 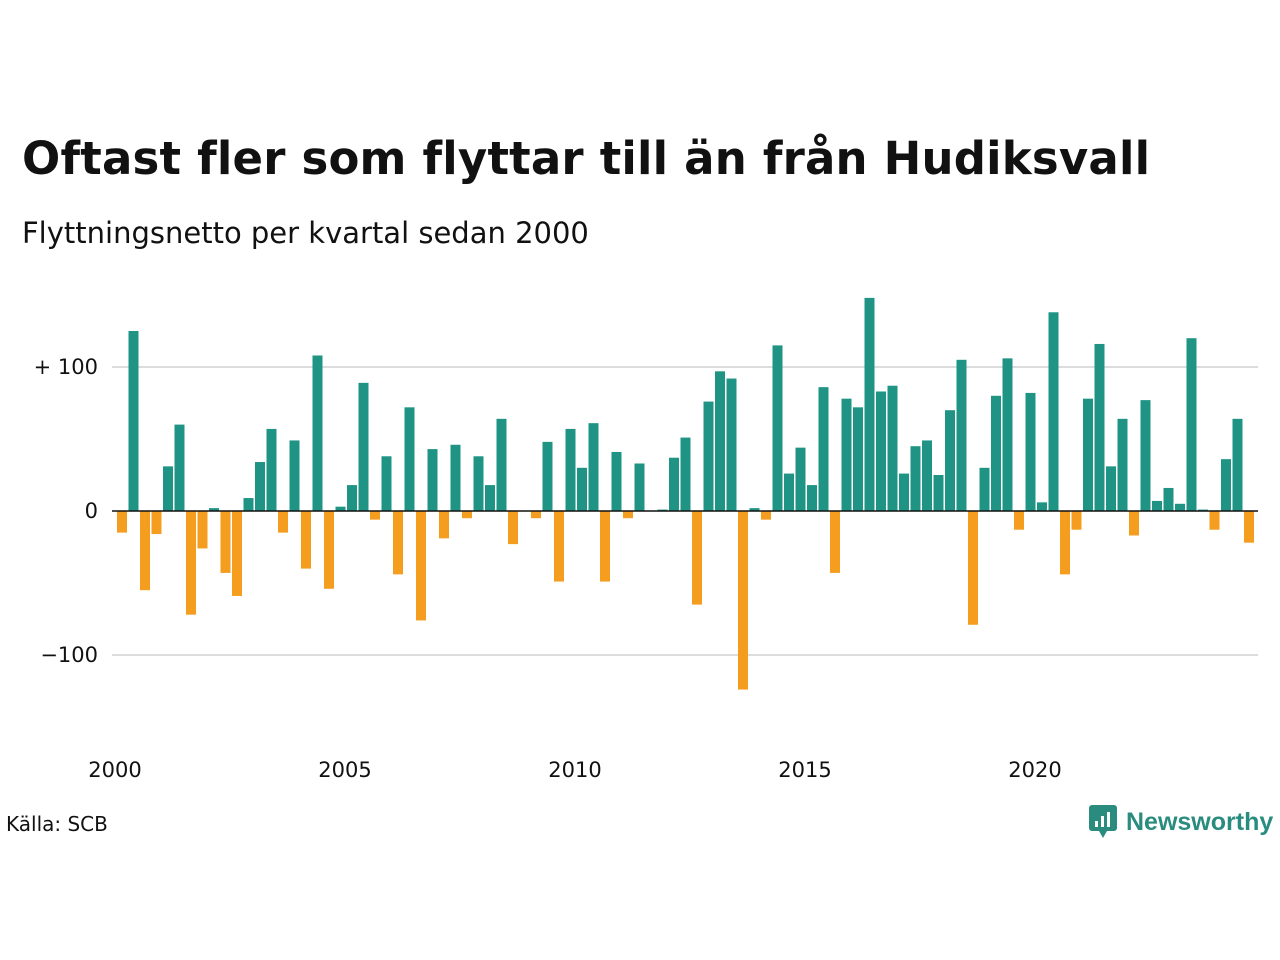 What do you see at coordinates (69, 655) in the screenshot?
I see `y-tick-label: −100` at bounding box center [69, 655].